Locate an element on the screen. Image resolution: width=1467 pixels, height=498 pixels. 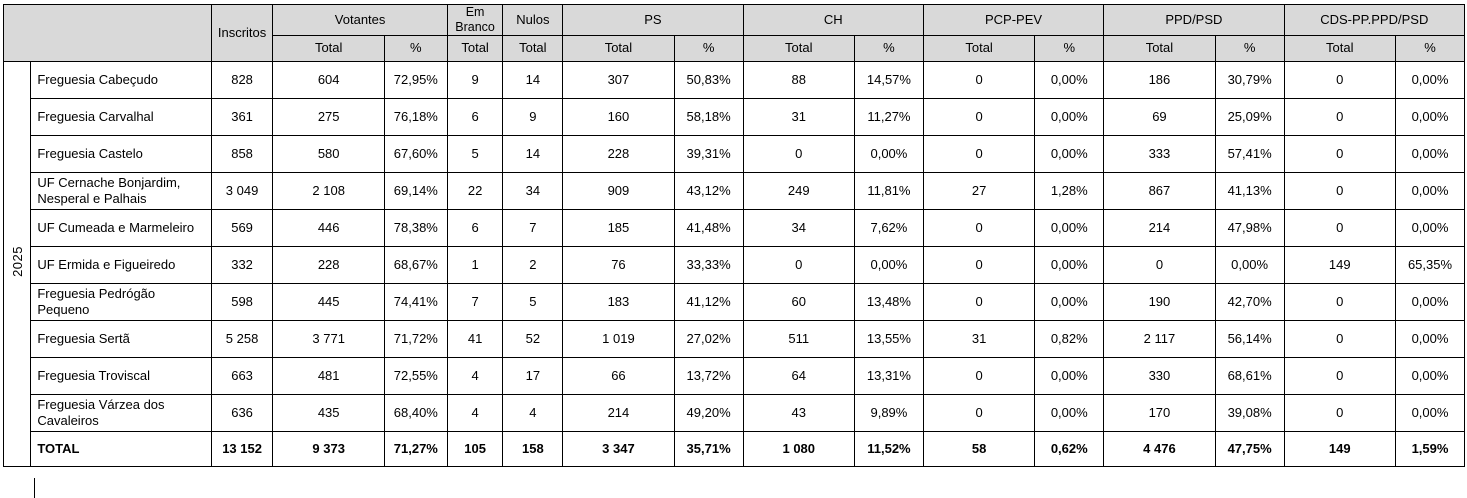
cell-ch-total: 249 is located at coordinates (798, 190).